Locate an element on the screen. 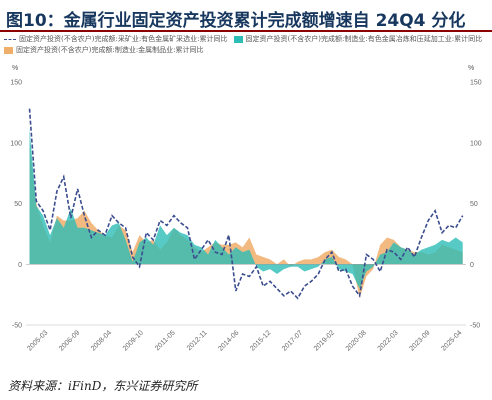  x-tick-label: 2008-04 is located at coordinates (101, 340).